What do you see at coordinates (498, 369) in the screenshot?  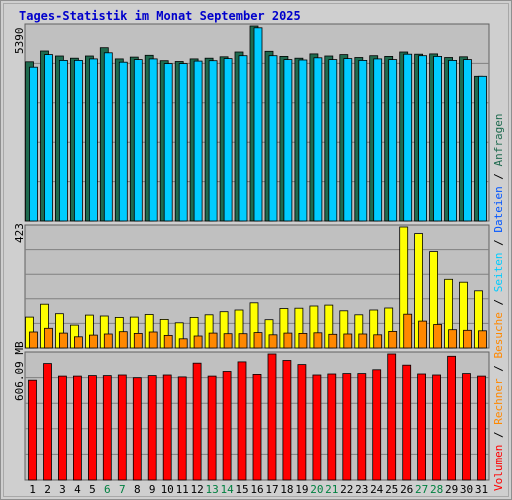 I see `legend-sep-2: /` at bounding box center [498, 369].